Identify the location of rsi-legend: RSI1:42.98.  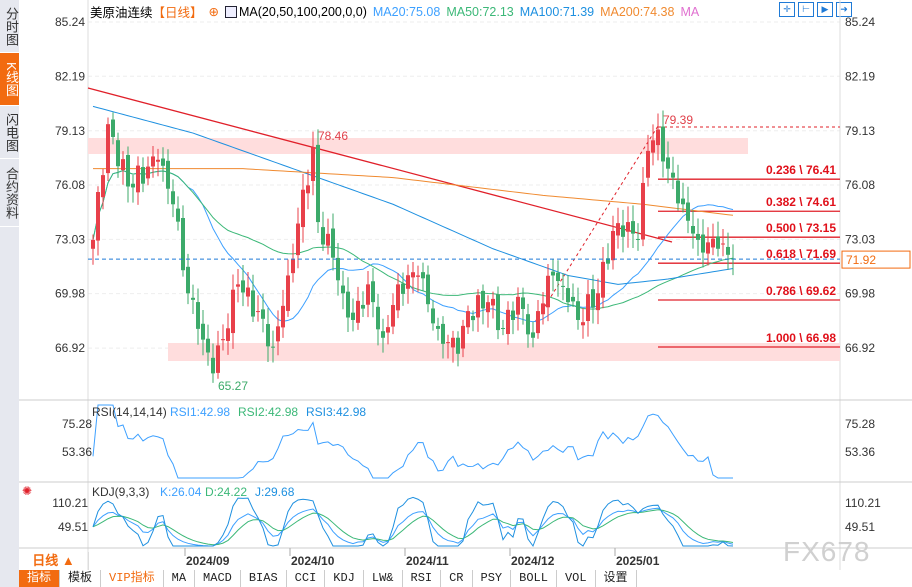
(200, 412).